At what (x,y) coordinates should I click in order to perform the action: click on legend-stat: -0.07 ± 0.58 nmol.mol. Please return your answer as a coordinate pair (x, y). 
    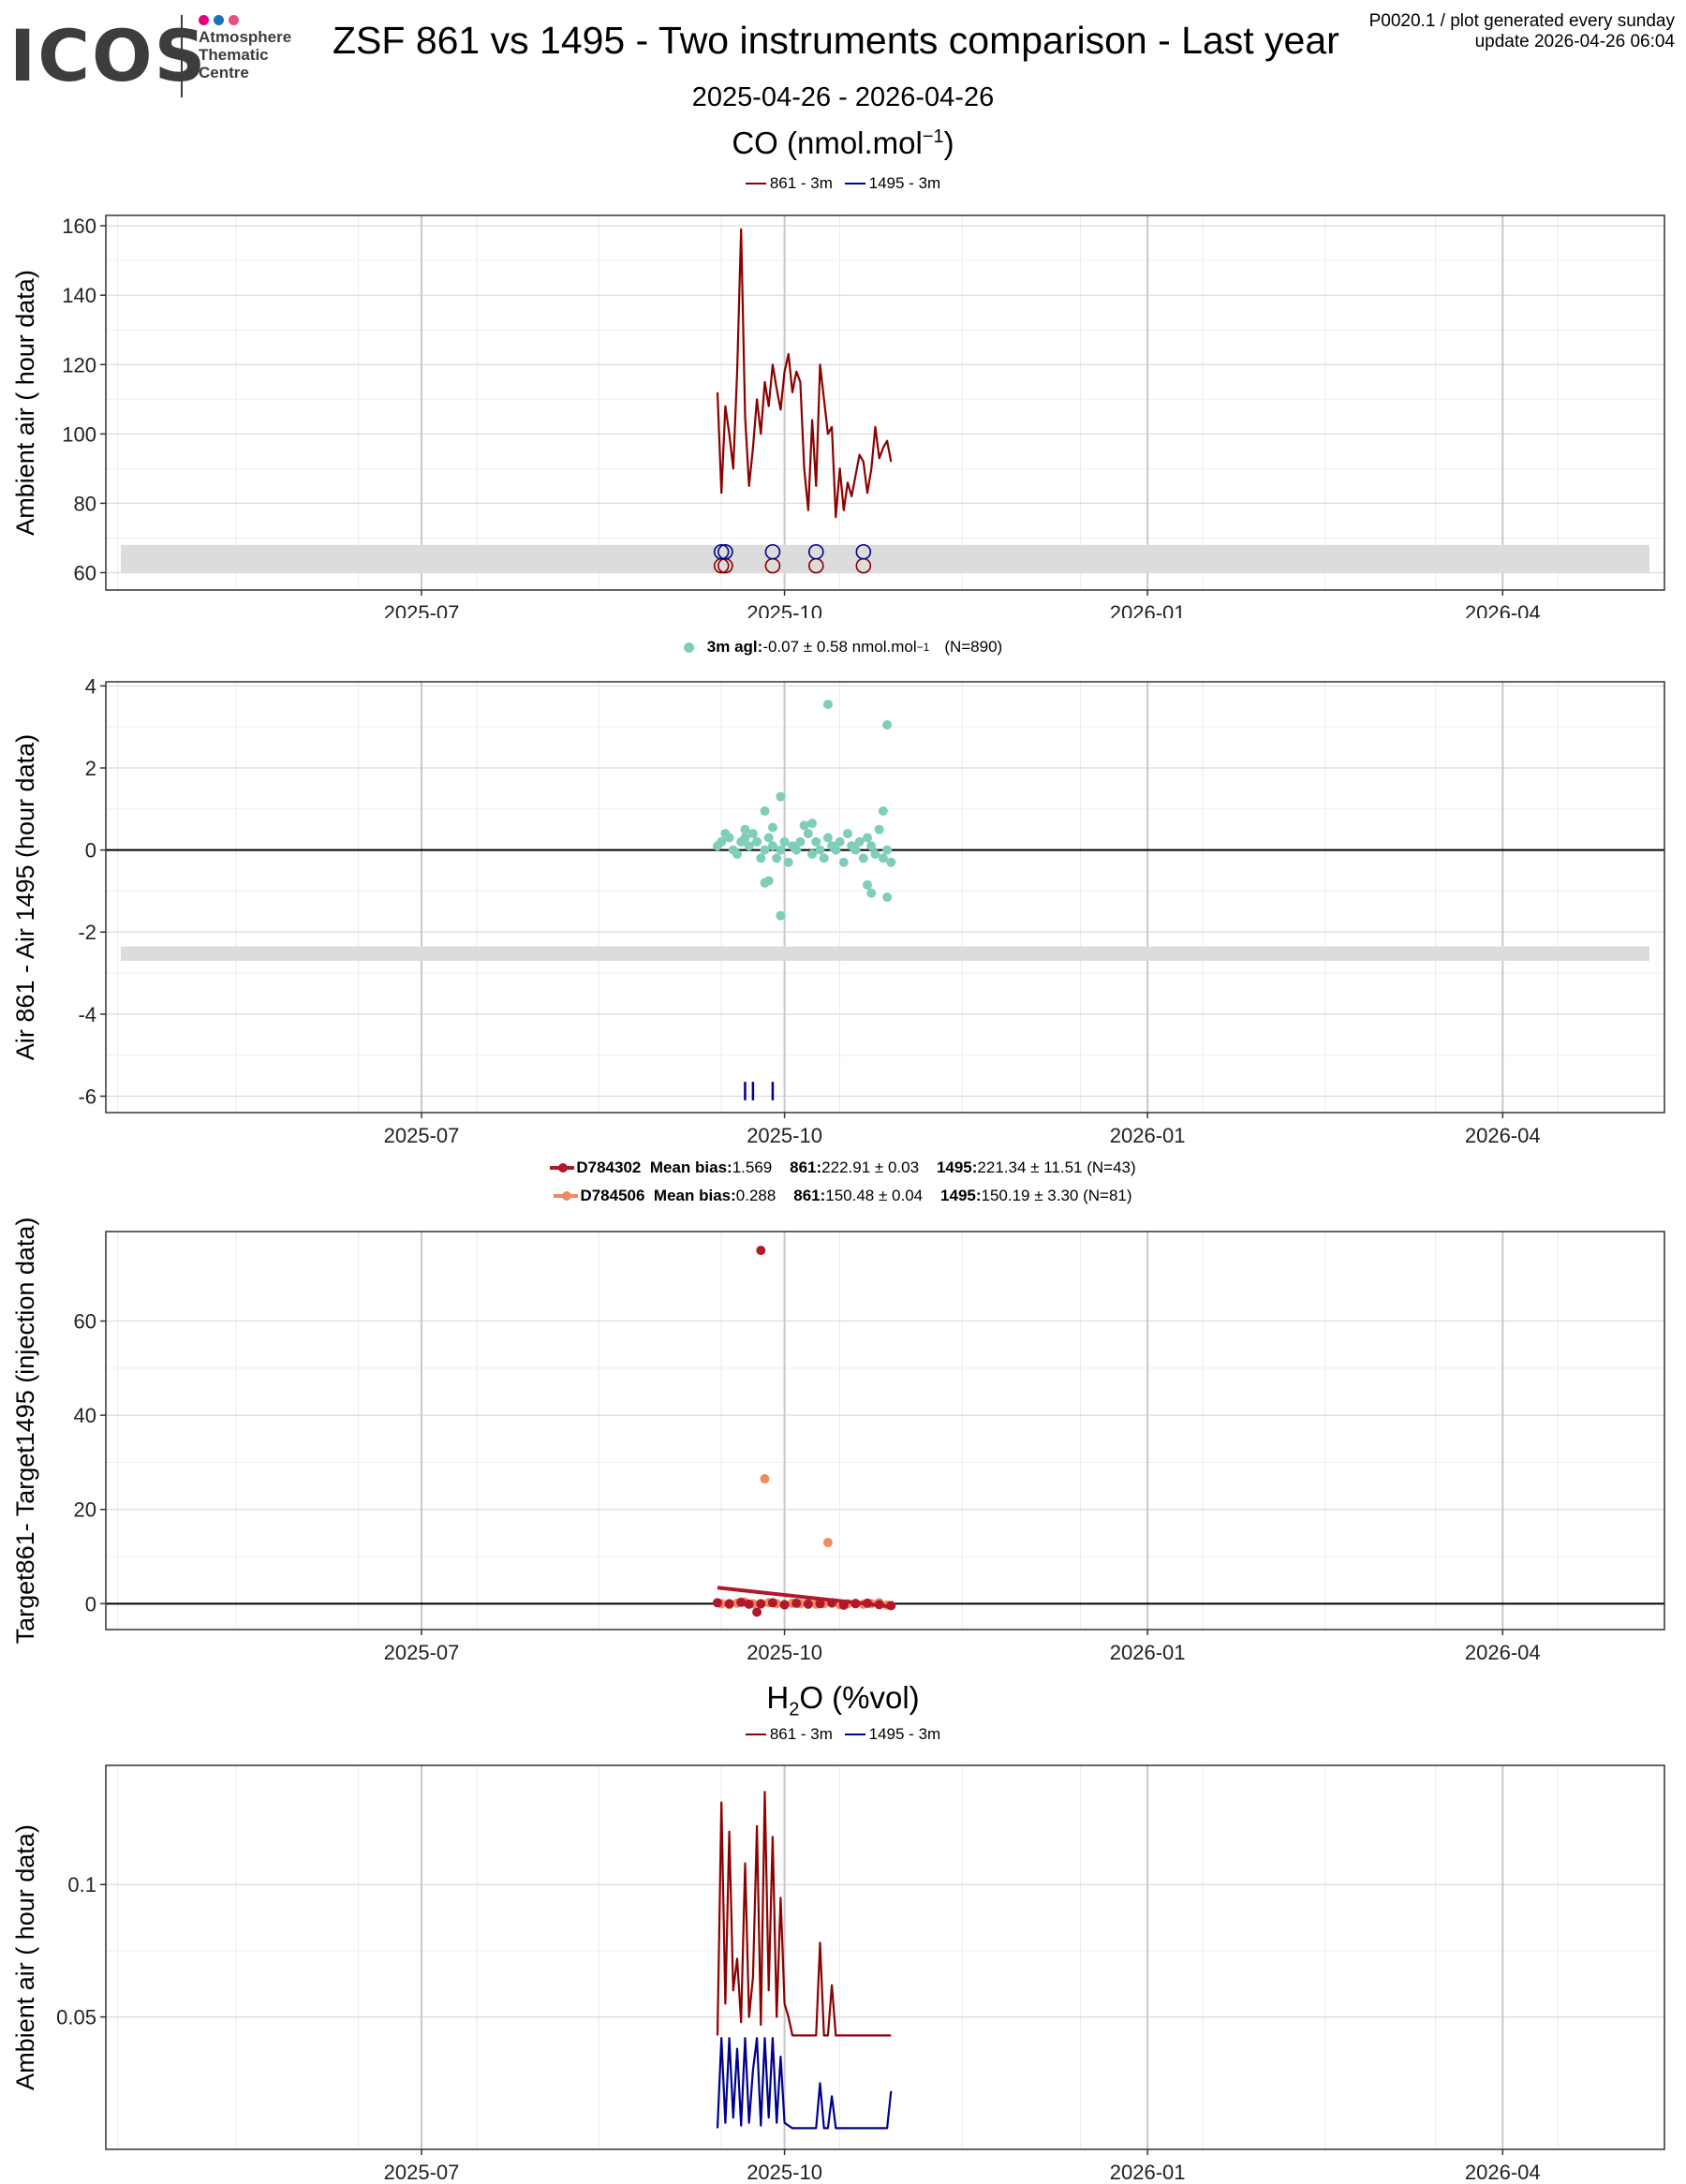
    Looking at the image, I should click on (839, 647).